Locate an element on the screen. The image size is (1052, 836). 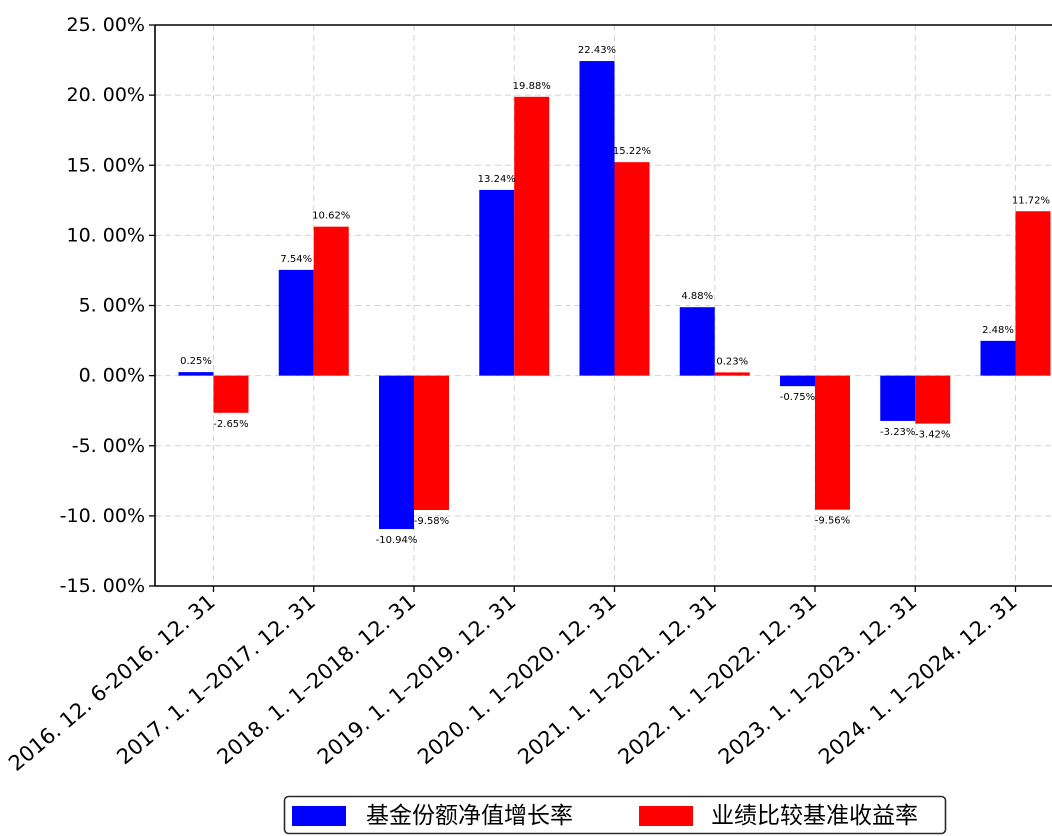
y-tick-label: 25. 00% is located at coordinates (106, 25).